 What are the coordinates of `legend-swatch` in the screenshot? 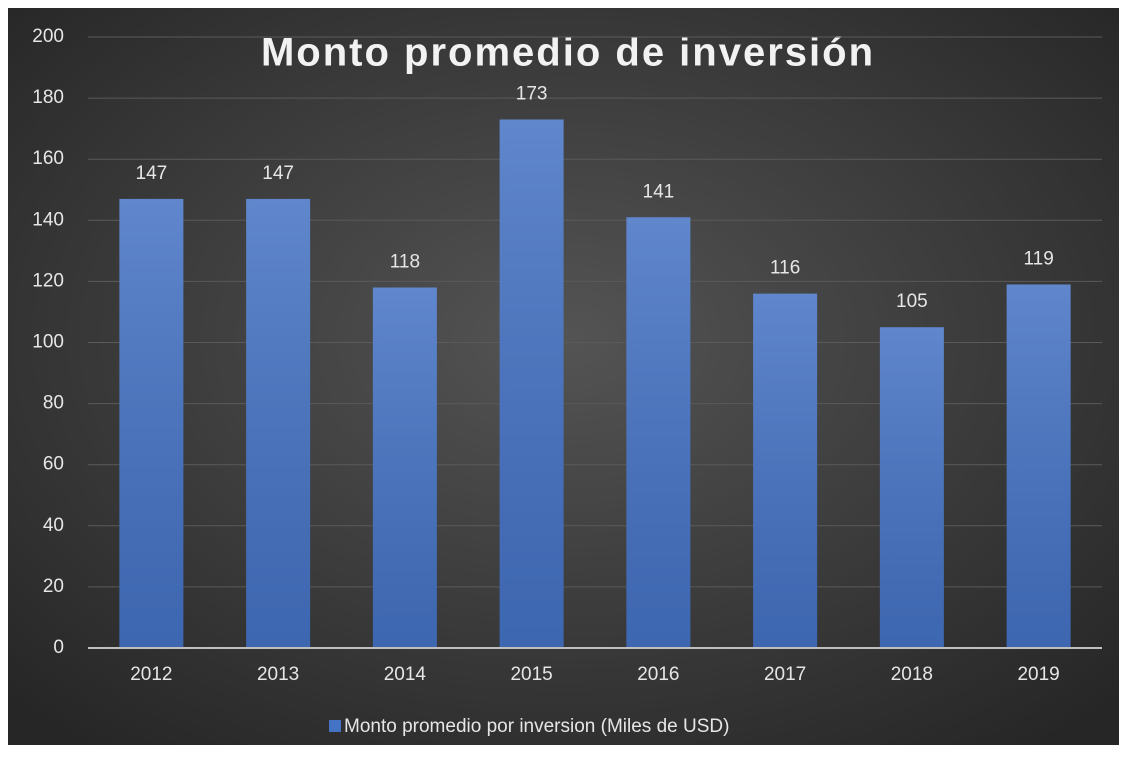 It's located at (335, 726).